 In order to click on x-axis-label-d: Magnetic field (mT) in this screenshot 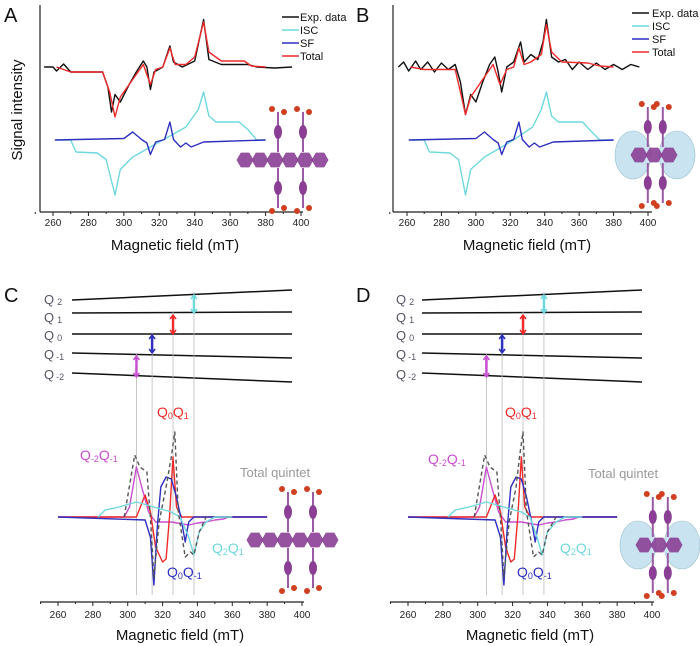, I will do `click(530, 635)`.